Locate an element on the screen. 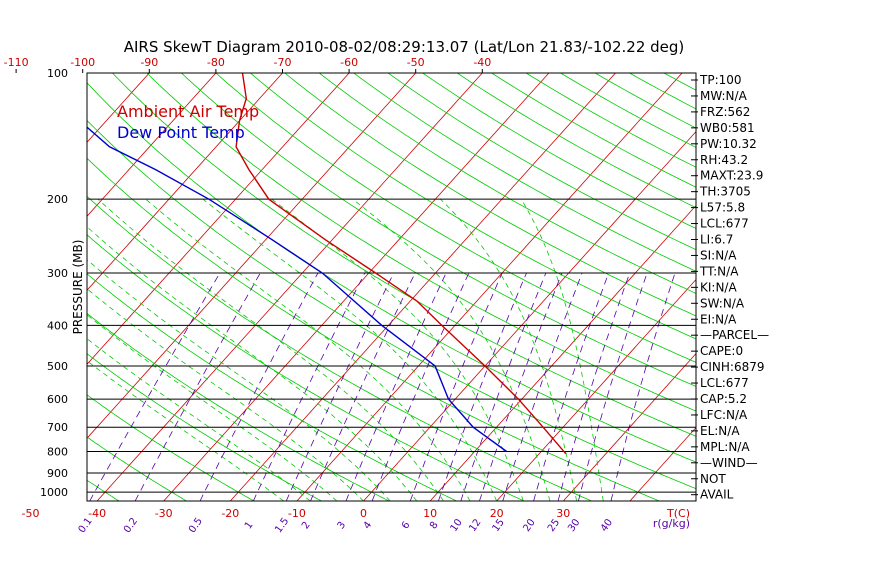 This screenshot has height=564, width=870. index-label: NOT is located at coordinates (713, 479).